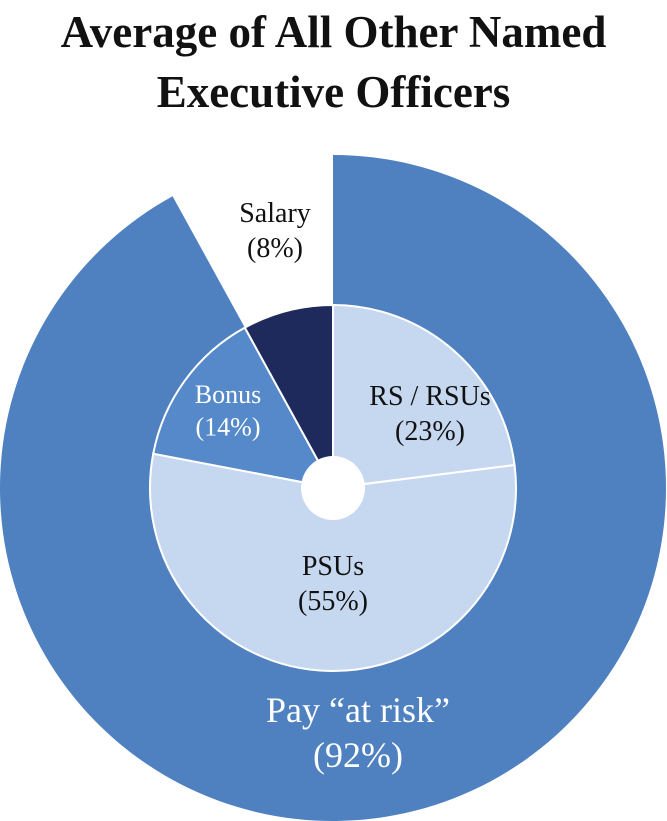 The height and width of the screenshot is (821, 667). I want to click on slice-label: Bonus (14%), so click(228, 411).